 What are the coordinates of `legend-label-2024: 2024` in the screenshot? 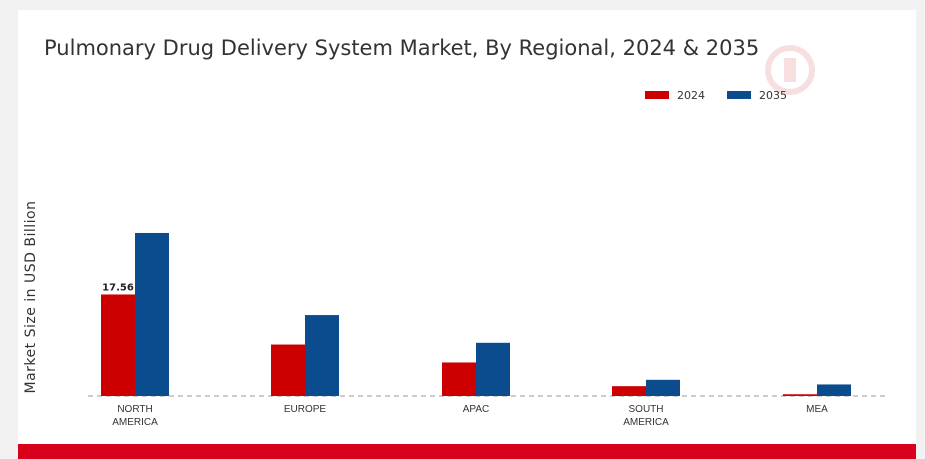 It's located at (691, 95).